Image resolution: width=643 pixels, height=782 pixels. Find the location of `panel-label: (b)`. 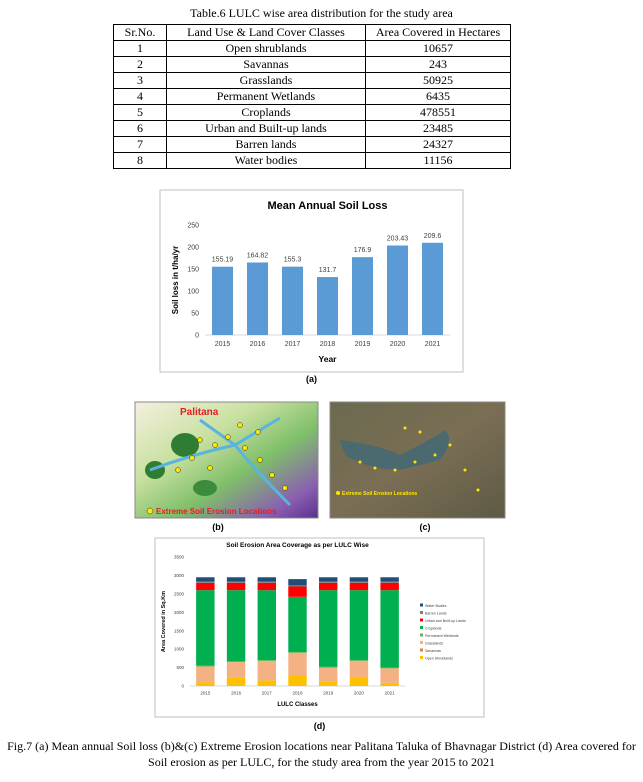

panel-label: (b) is located at coordinates (218, 527).